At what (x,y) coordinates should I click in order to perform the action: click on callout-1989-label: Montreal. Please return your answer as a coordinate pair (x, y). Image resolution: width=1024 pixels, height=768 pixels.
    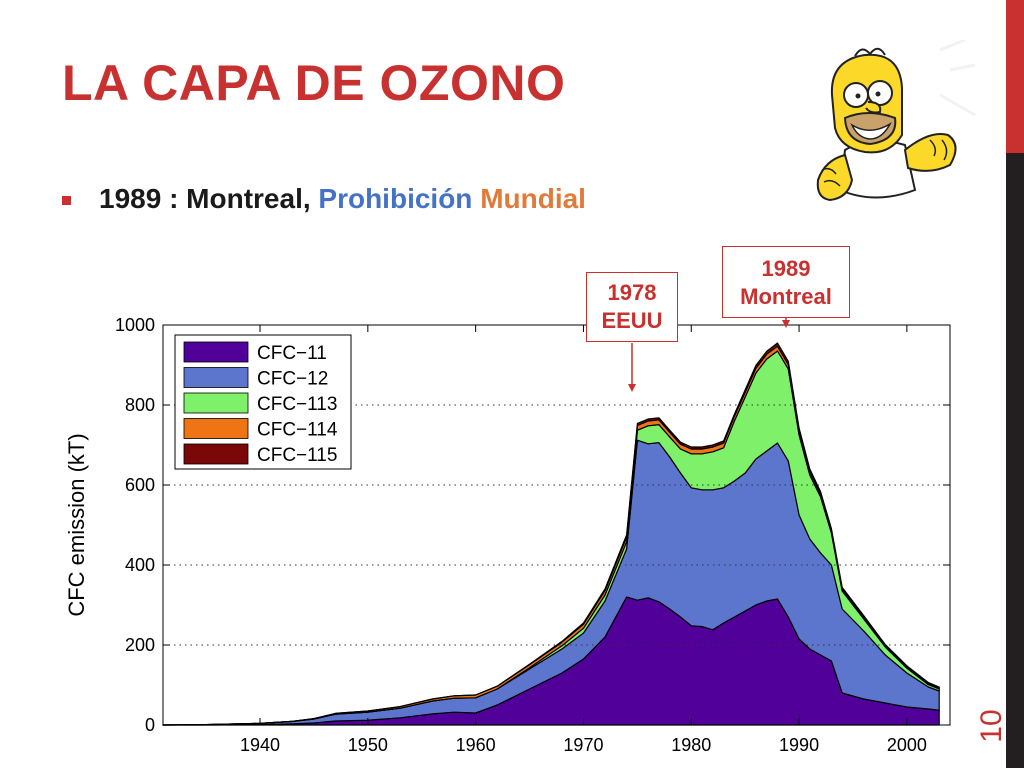
    Looking at the image, I should click on (786, 296).